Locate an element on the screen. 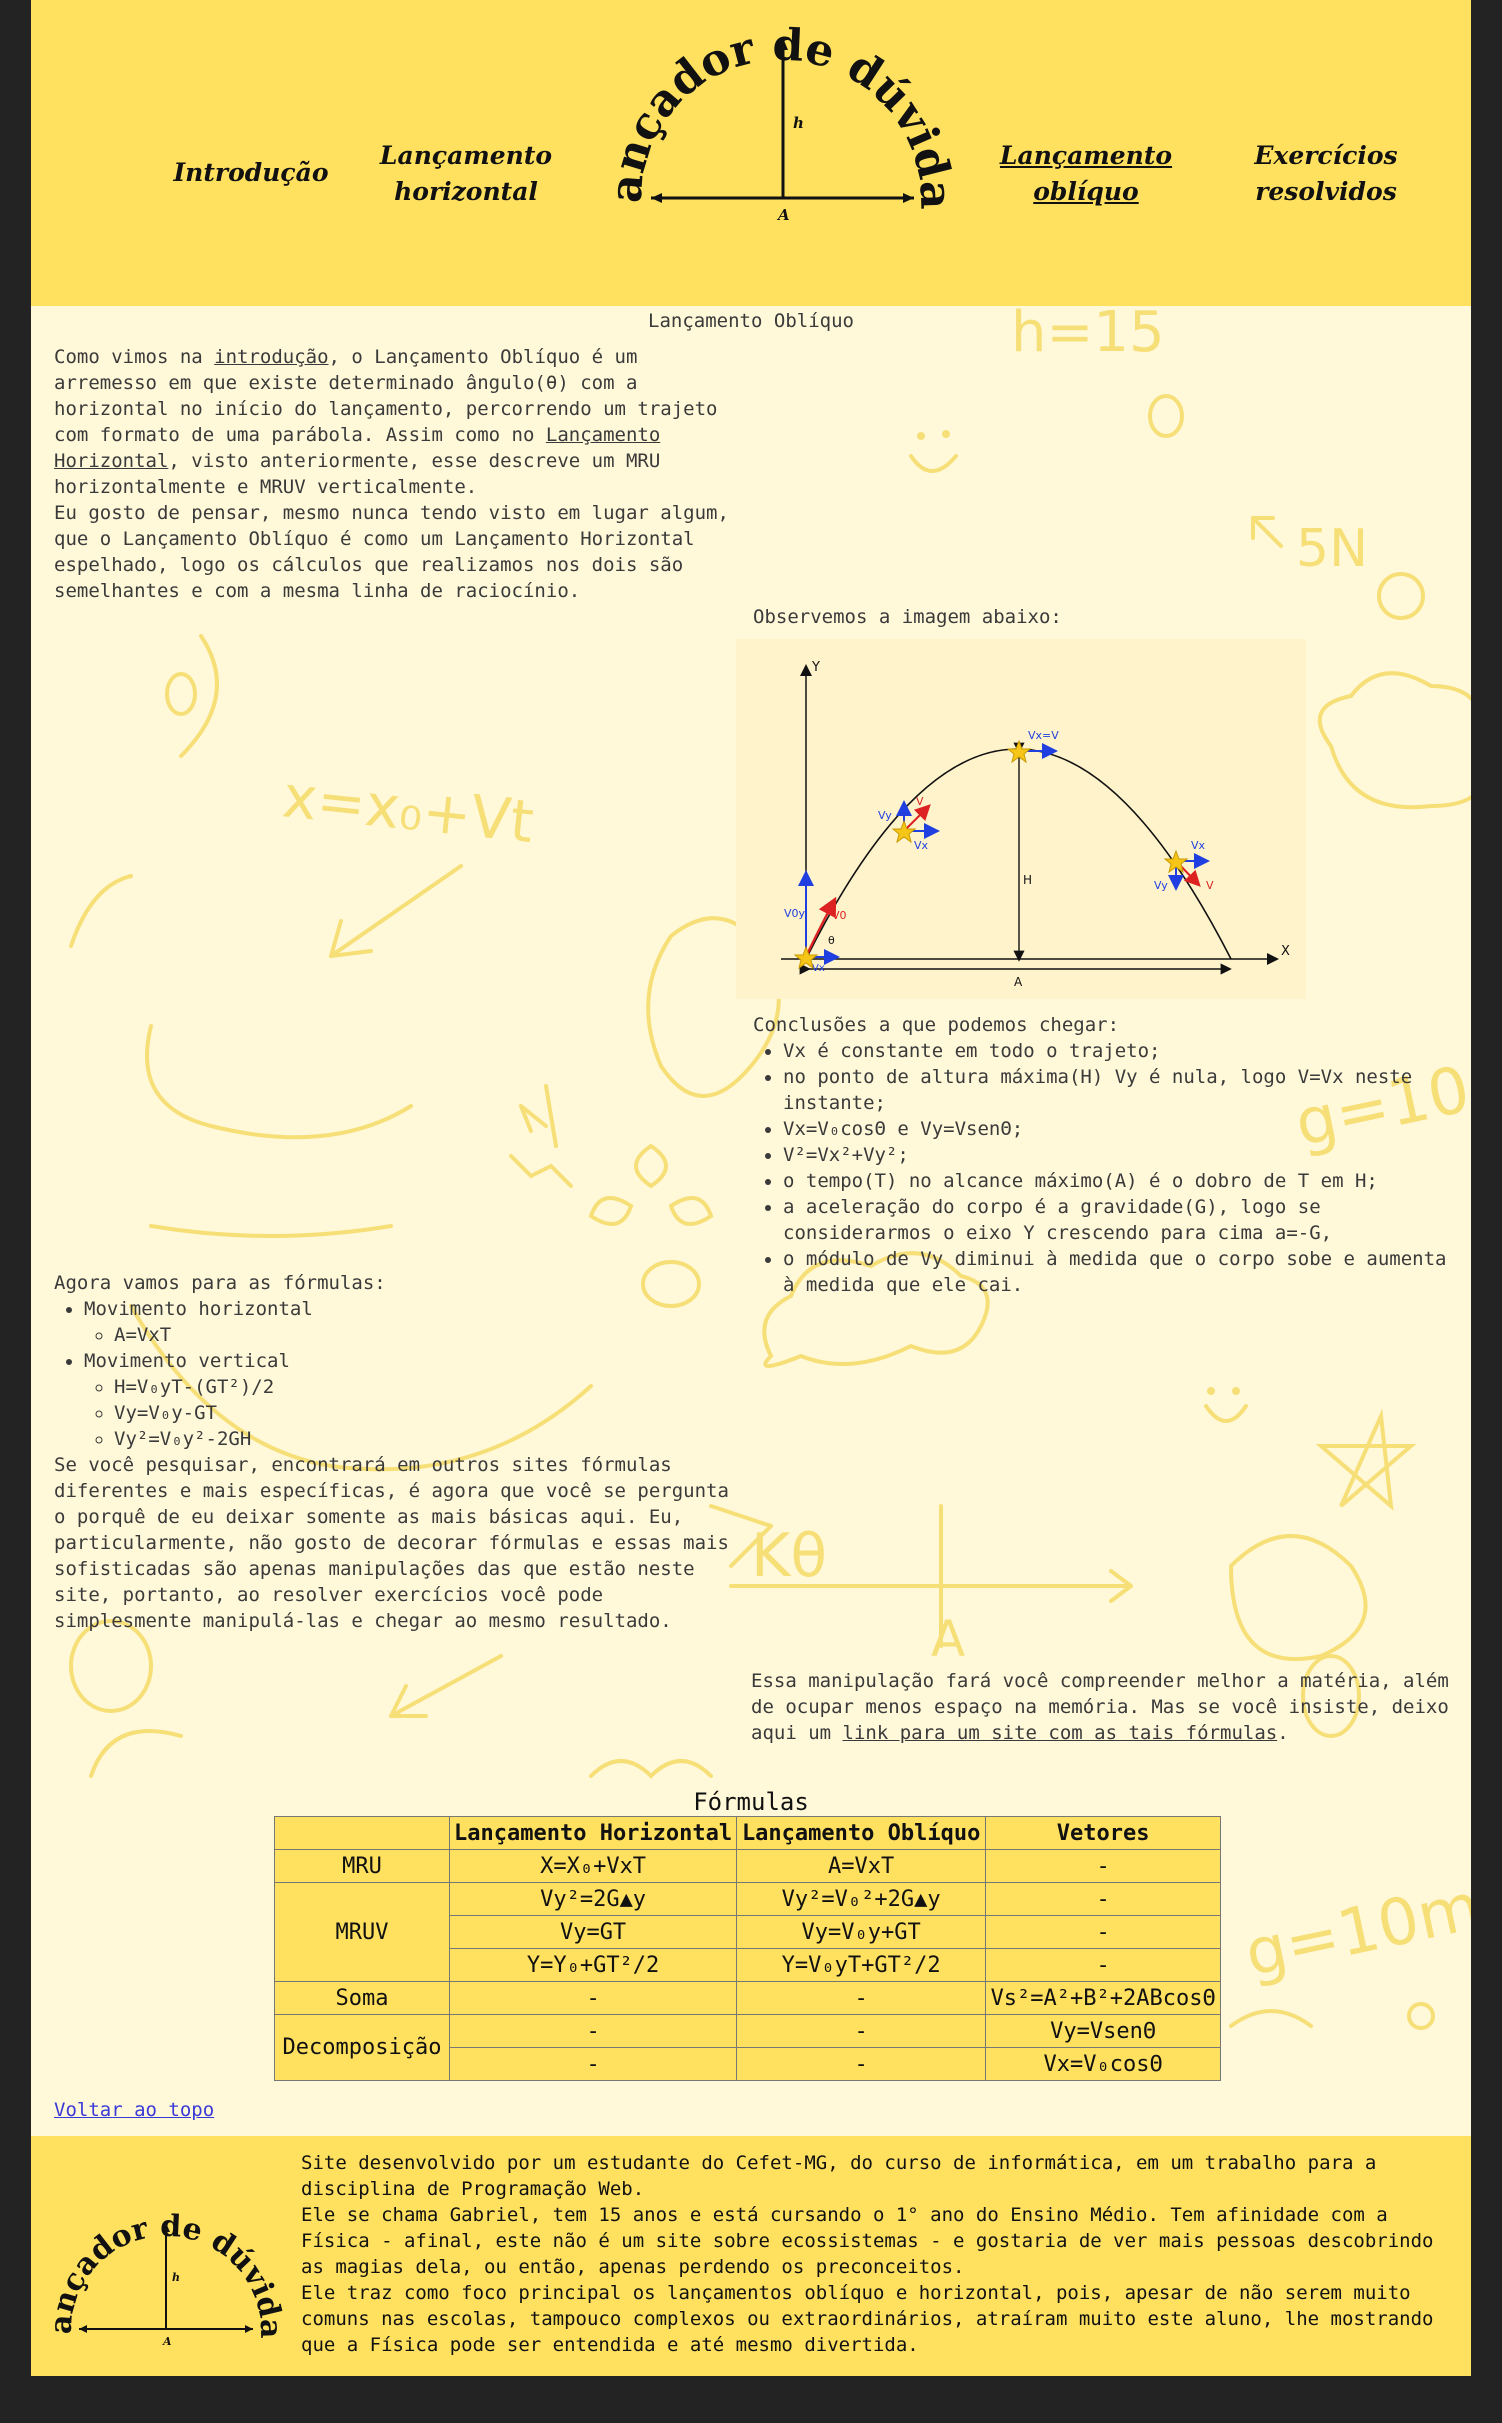 The height and width of the screenshot is (2423, 1502). table-cell: Vy=VsenΘ is located at coordinates (1103, 2031).